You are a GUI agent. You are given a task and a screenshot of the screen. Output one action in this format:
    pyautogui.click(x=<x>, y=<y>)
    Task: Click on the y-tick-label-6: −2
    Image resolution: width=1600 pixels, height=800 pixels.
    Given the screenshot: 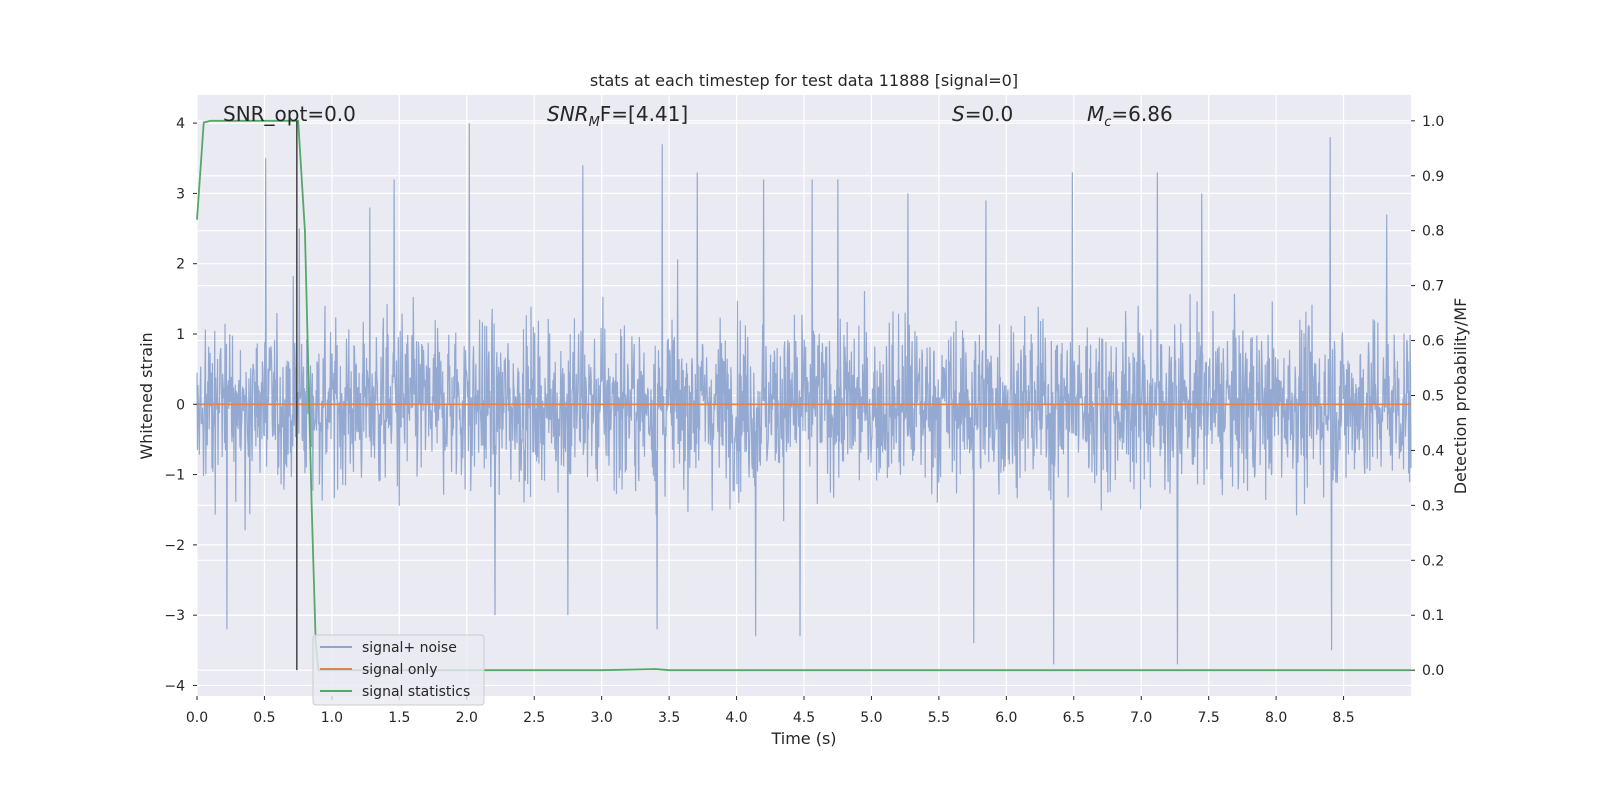 What is the action you would take?
    pyautogui.click(x=174, y=546)
    